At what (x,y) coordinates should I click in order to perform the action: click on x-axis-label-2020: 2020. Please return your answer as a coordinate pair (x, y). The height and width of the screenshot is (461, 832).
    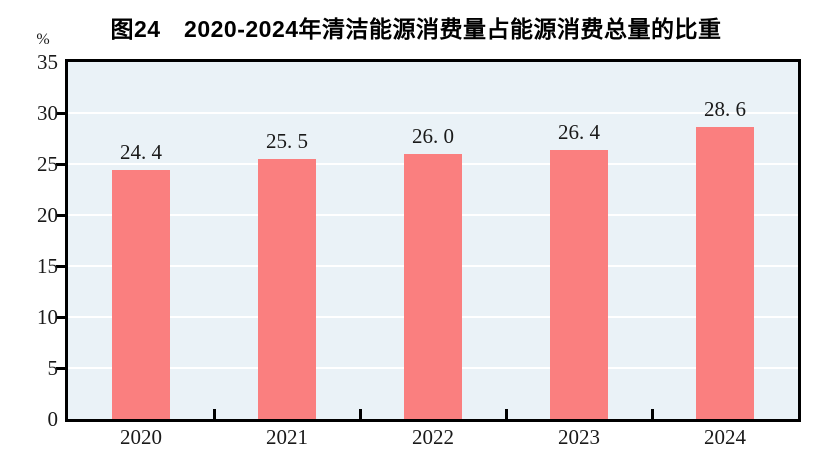
    Looking at the image, I should click on (141, 437).